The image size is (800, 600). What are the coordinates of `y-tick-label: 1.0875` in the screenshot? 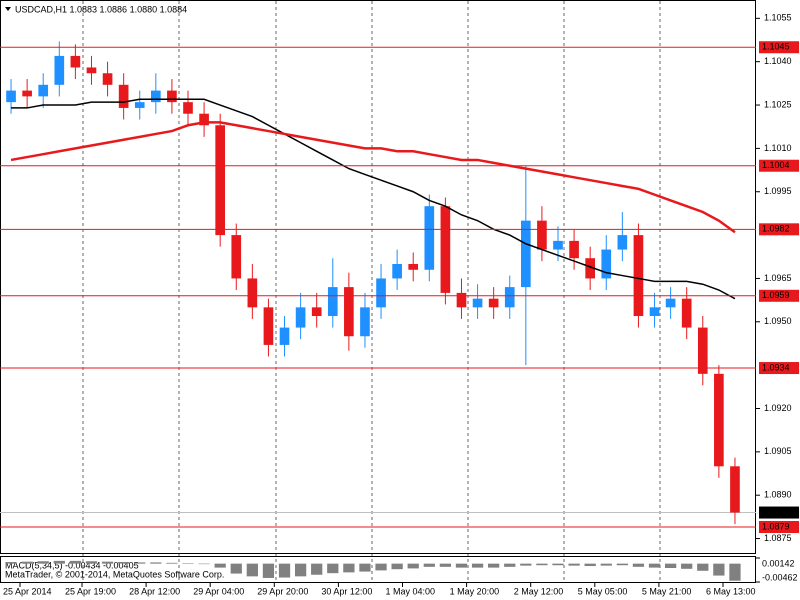 It's located at (778, 538).